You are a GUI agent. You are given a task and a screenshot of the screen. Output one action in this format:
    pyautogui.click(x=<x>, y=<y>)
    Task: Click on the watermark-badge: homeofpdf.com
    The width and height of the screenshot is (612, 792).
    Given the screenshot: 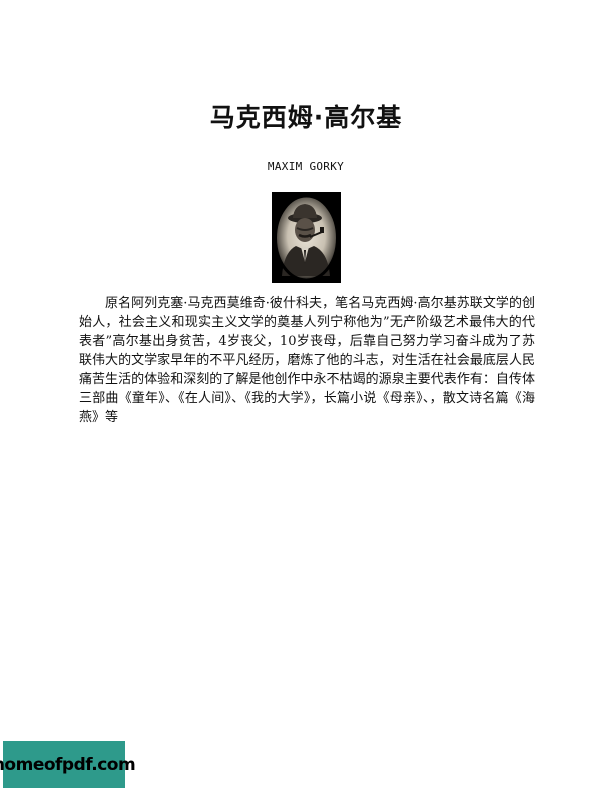 What is the action you would take?
    pyautogui.click(x=68, y=764)
    